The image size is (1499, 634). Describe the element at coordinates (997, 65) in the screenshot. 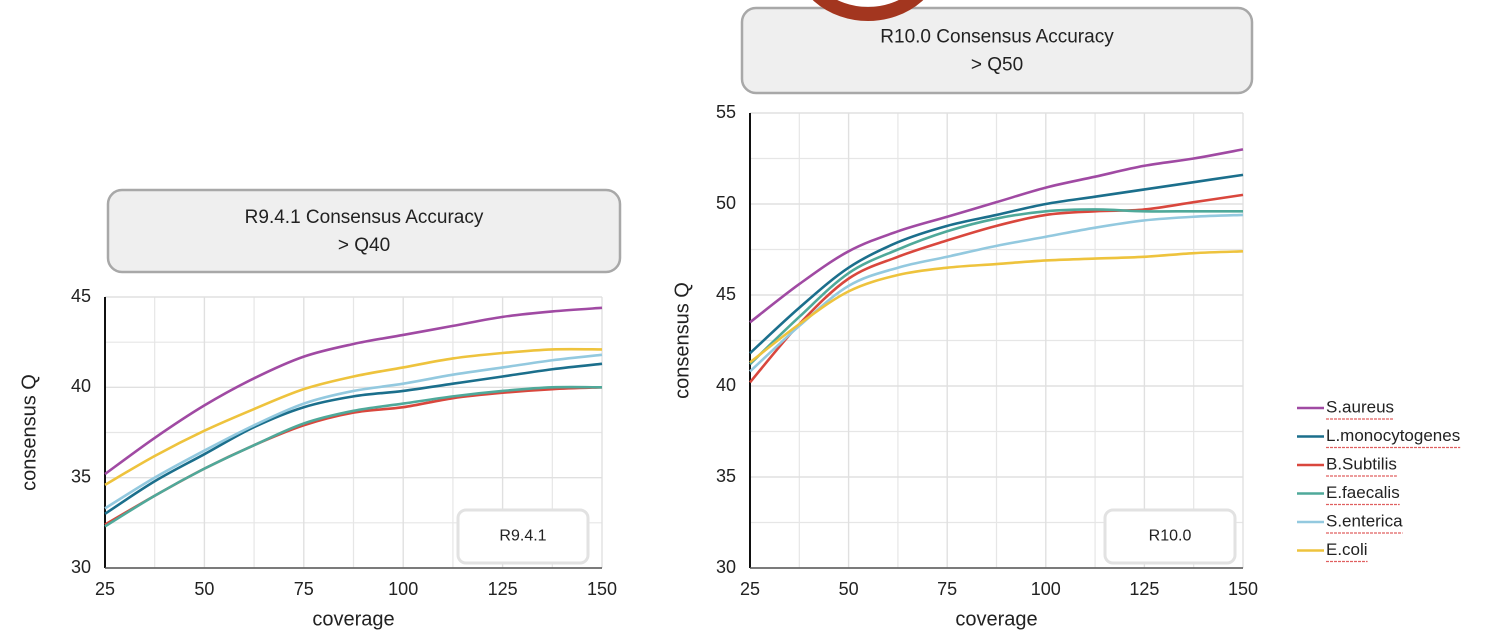

I see `chart-subtitle: > Q50` at that location.